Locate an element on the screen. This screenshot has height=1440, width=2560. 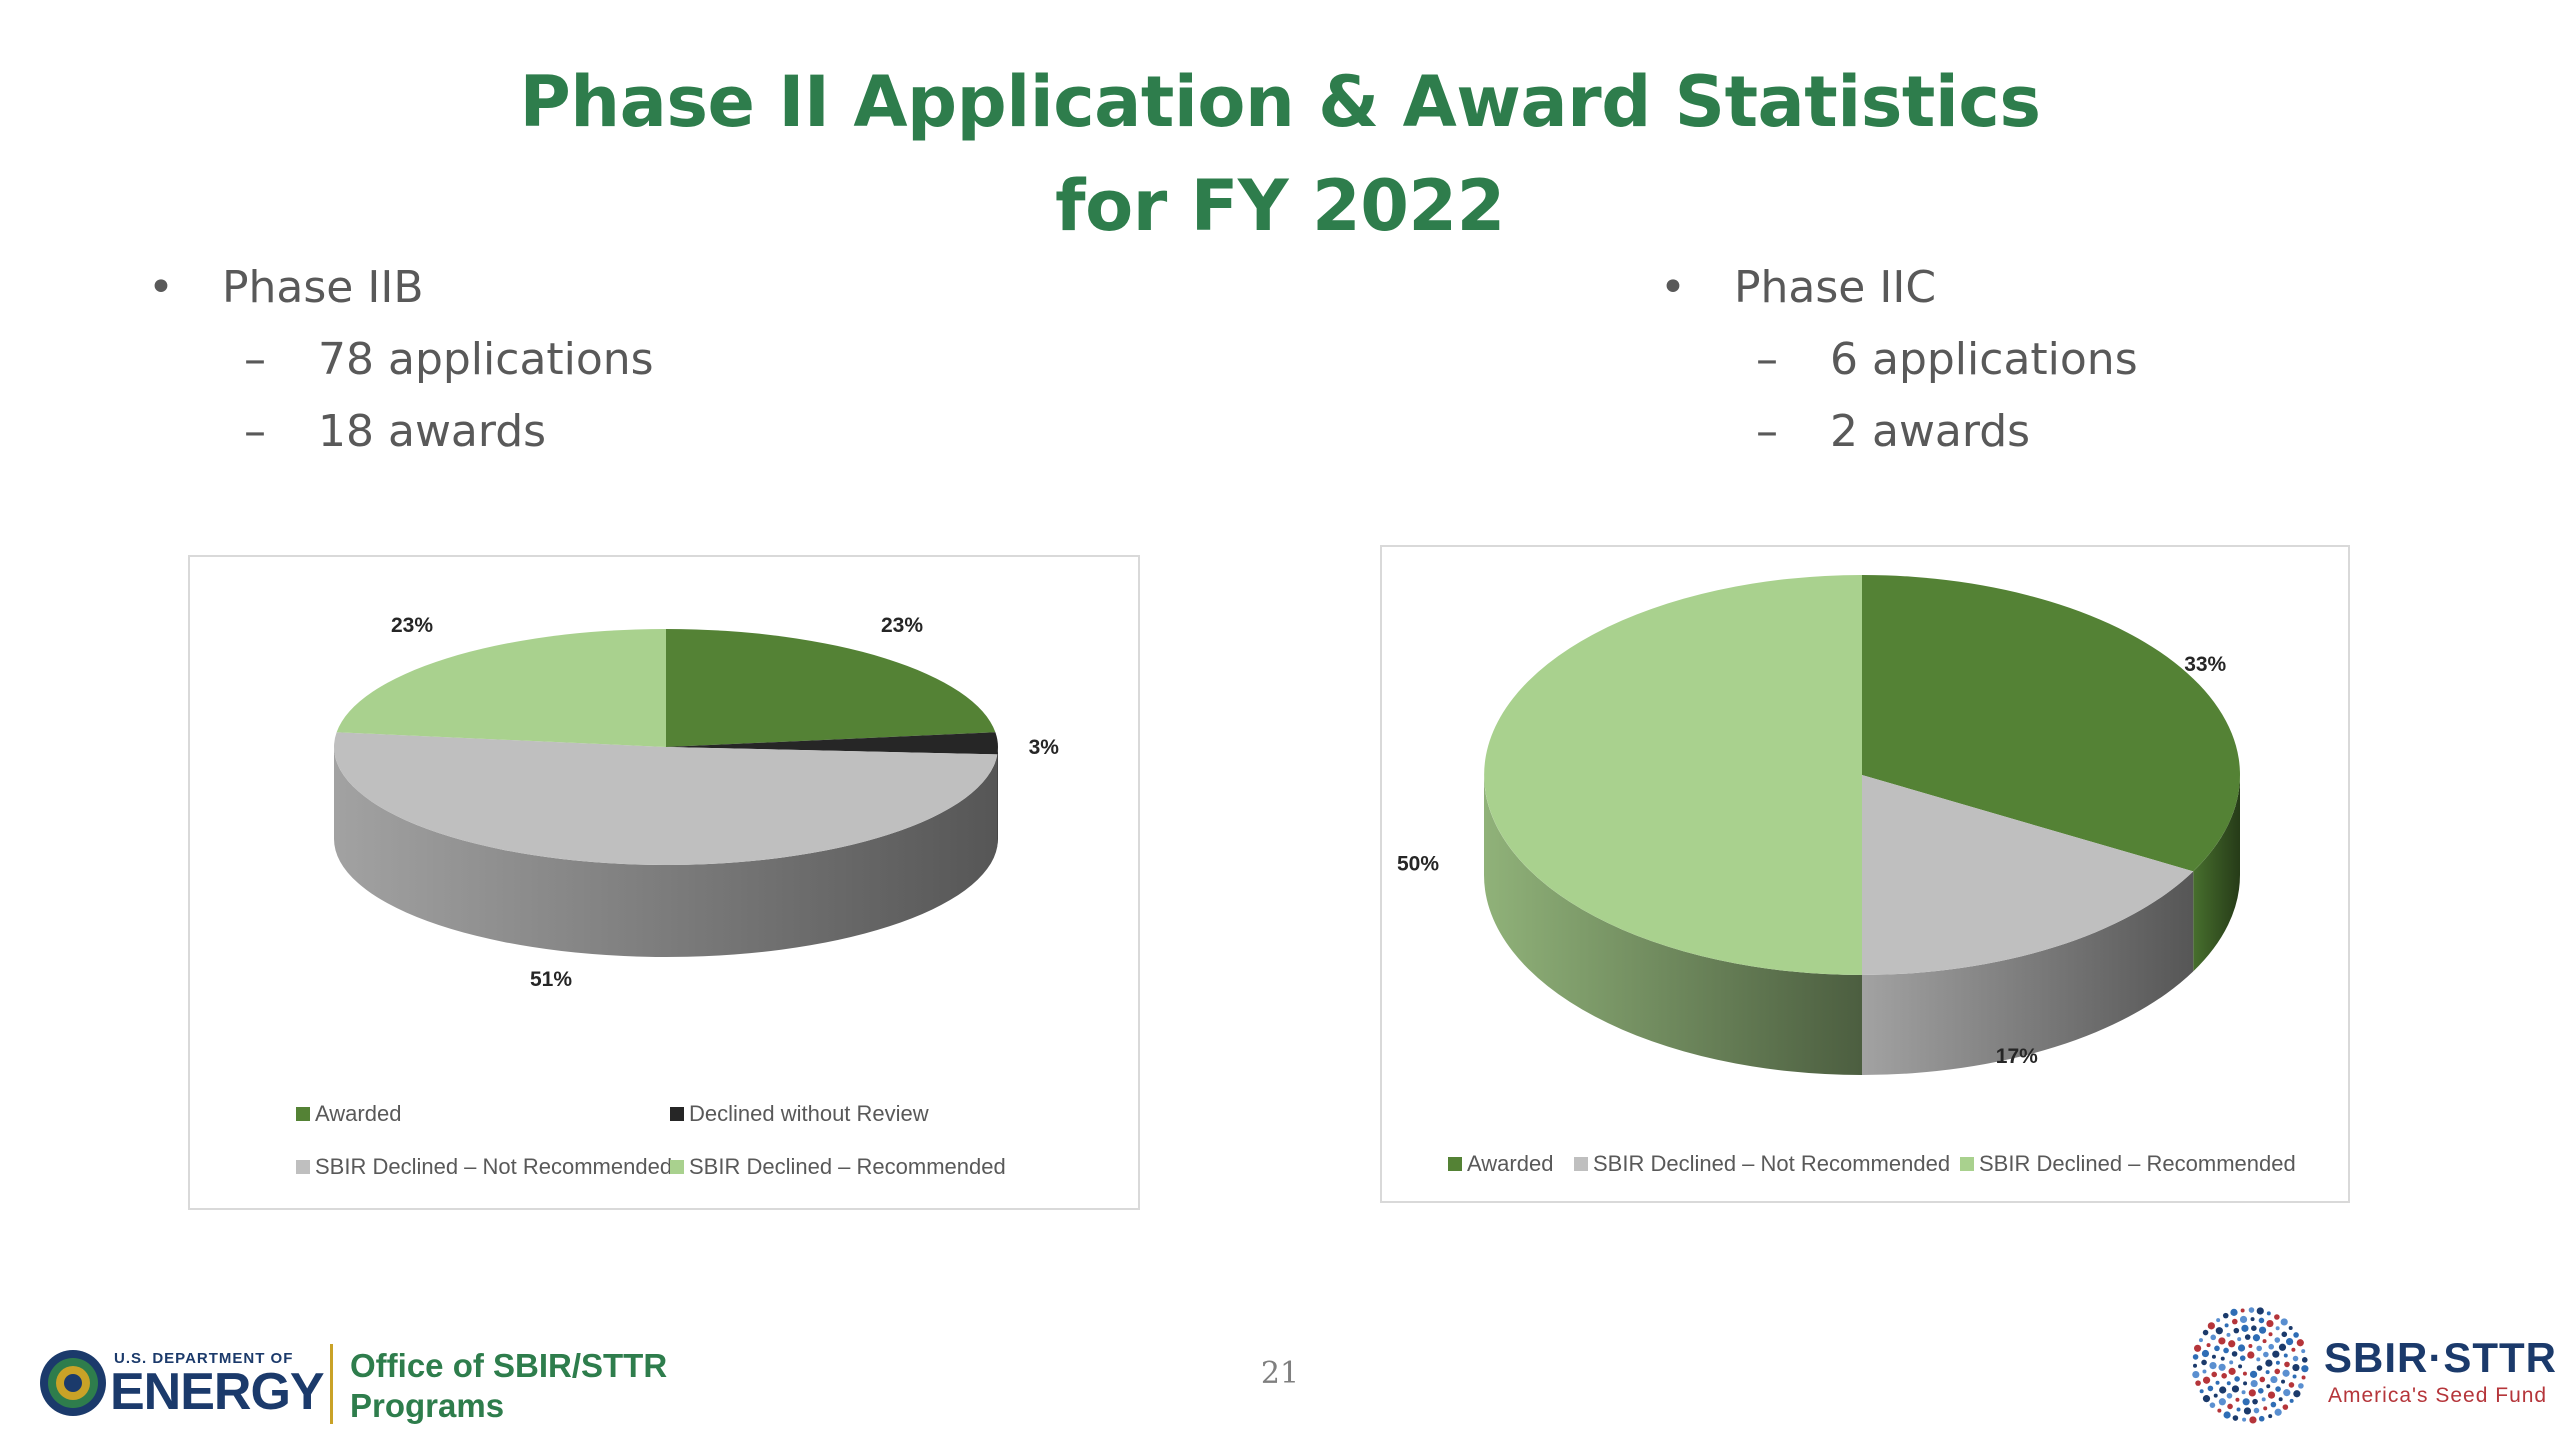
phase-iib-bullets: Phase IIB 78 applications 18 awards is located at coordinates (401, 360).